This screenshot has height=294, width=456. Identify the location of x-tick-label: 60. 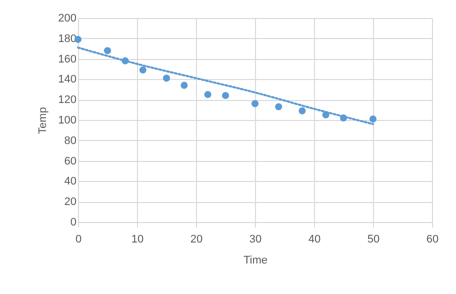
(432, 240).